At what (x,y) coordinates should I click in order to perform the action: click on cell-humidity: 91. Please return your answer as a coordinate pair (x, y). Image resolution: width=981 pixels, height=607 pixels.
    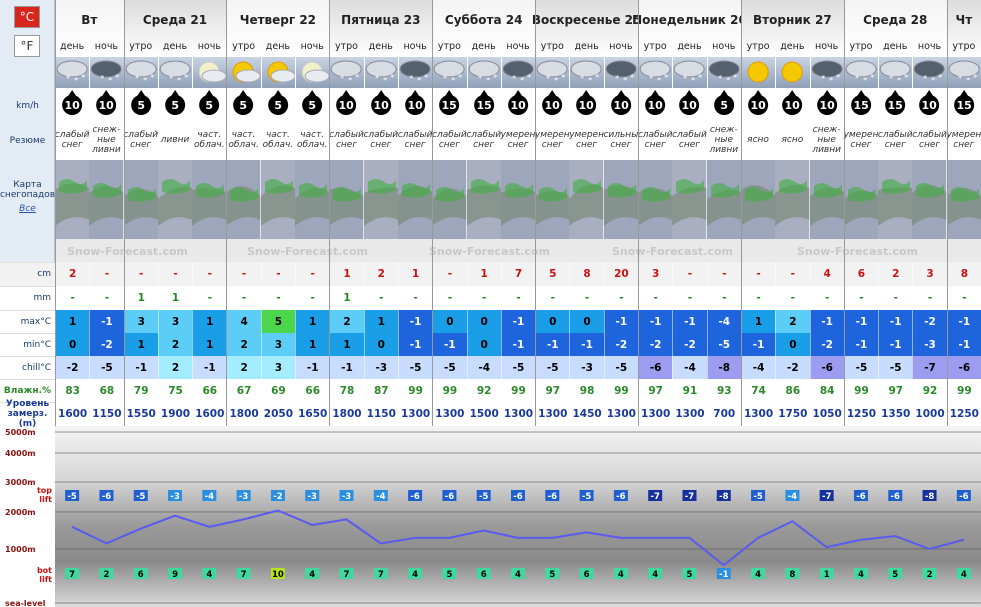
    Looking at the image, I should click on (689, 390).